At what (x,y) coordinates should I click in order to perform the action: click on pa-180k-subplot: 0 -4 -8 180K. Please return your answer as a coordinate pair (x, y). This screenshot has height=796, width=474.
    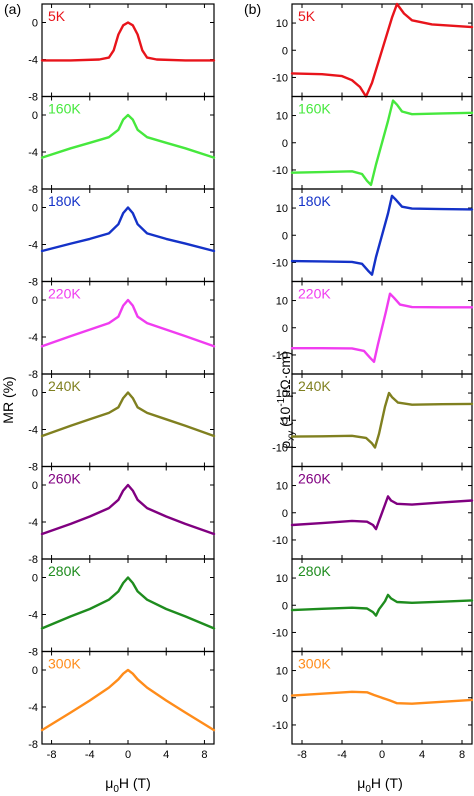
    Looking at the image, I should click on (122, 238).